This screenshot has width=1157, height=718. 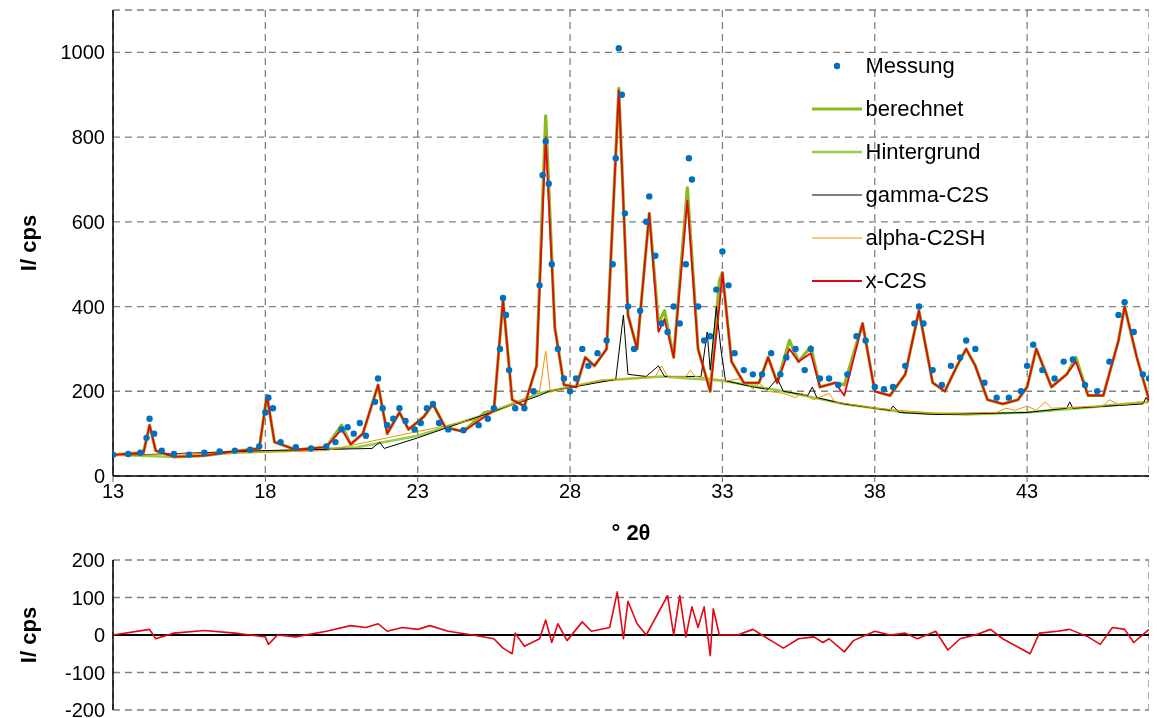 I want to click on y-tick-label: 400, so click(x=88, y=306).